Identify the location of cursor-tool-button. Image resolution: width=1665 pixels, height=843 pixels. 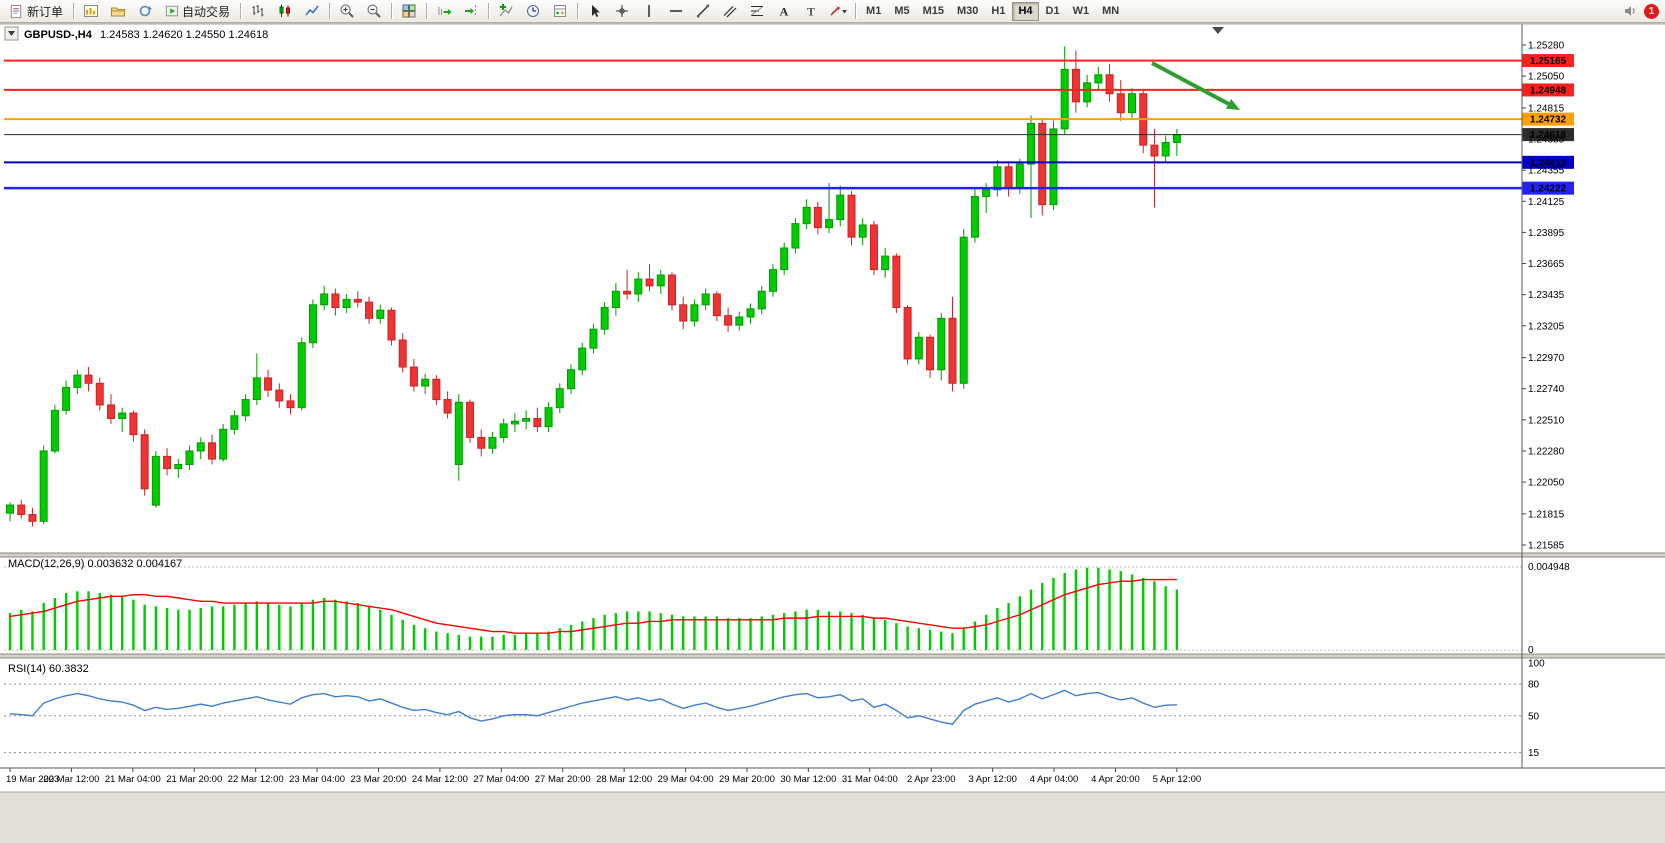
(595, 11).